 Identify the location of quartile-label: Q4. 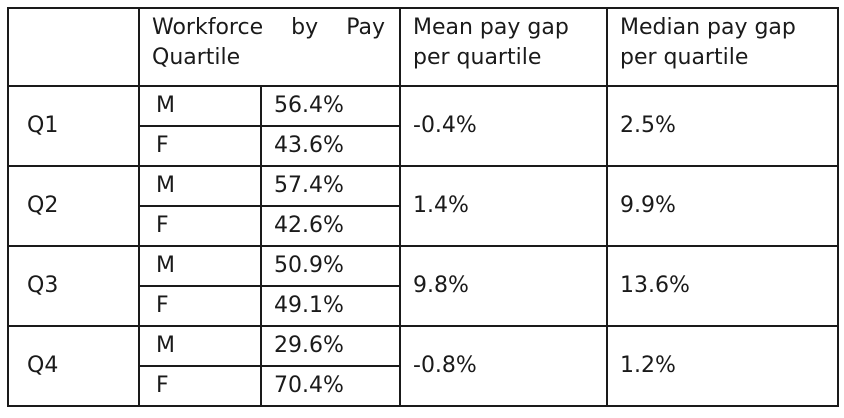
(73, 366).